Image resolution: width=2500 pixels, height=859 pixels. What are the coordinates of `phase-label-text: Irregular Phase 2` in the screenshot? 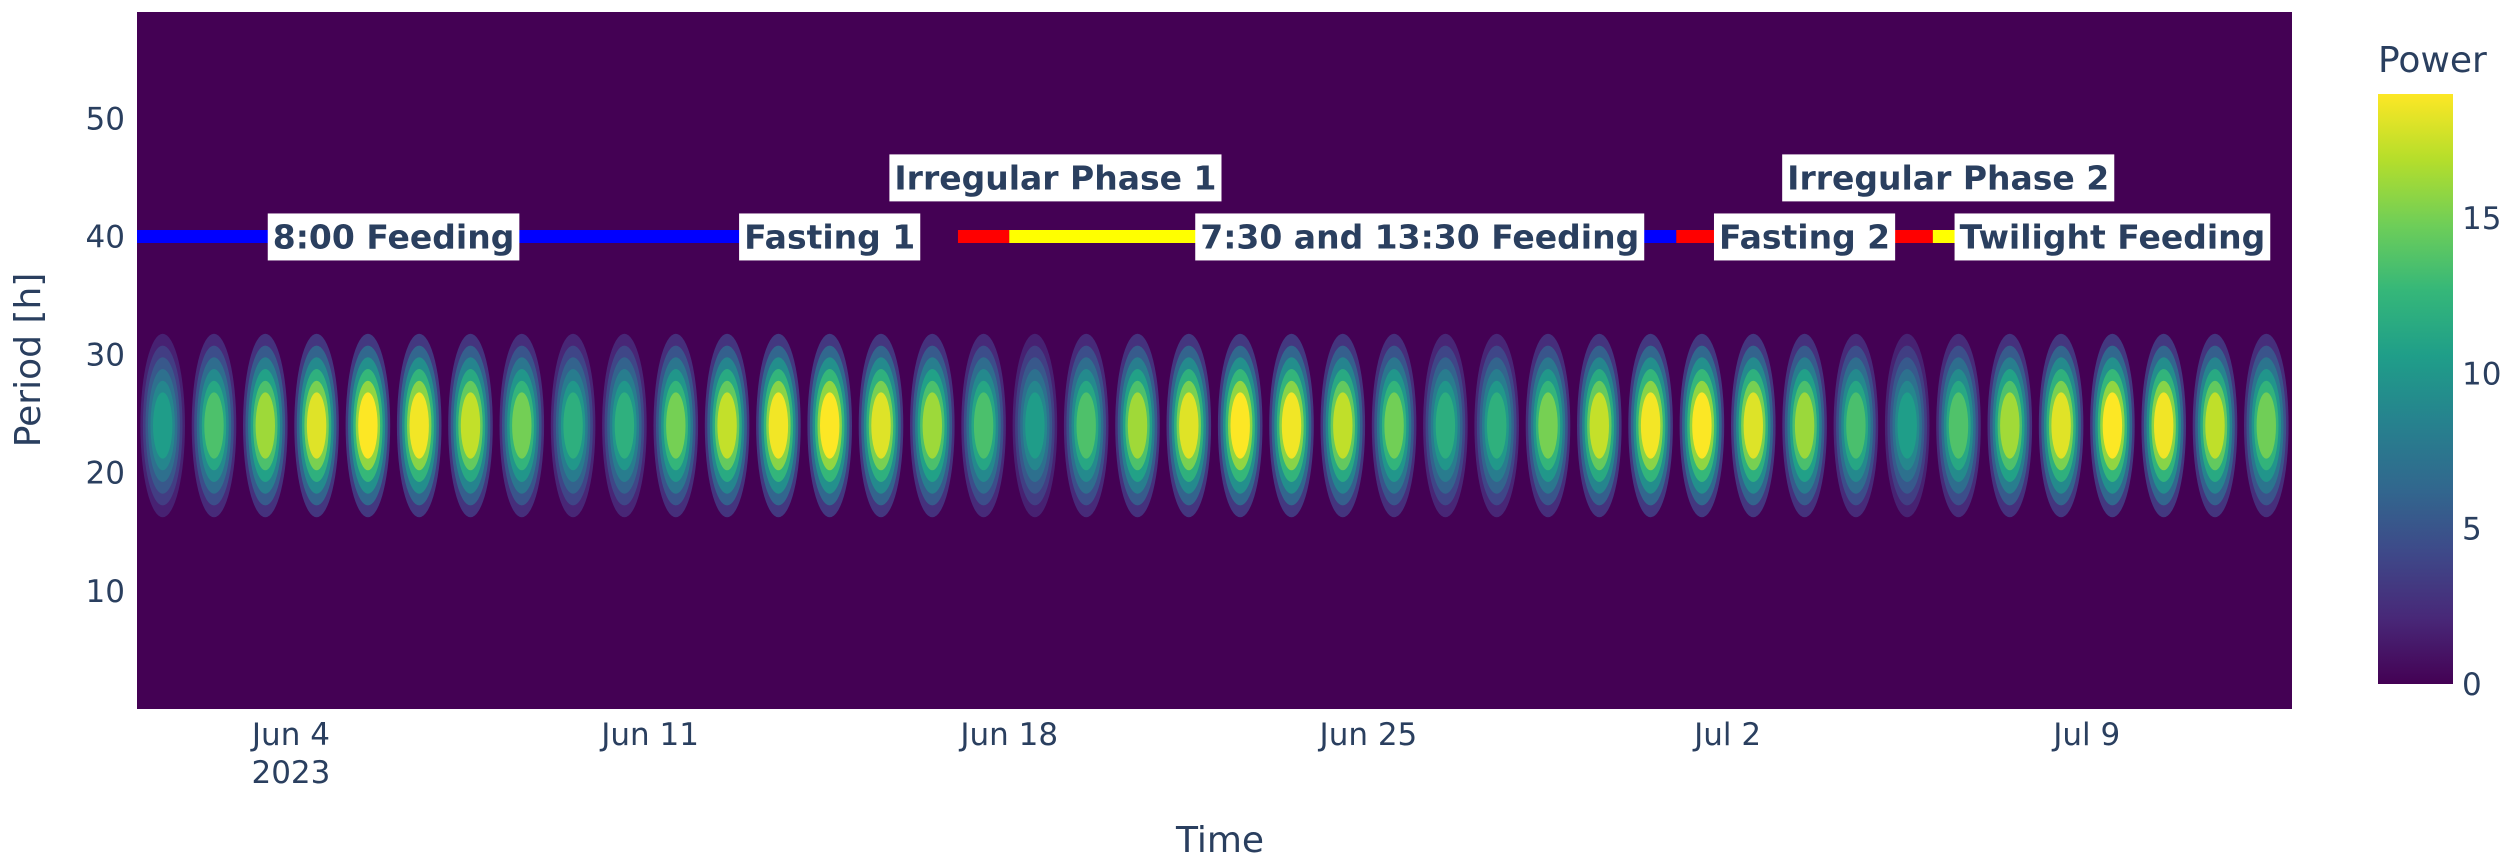 It's located at (1948, 177).